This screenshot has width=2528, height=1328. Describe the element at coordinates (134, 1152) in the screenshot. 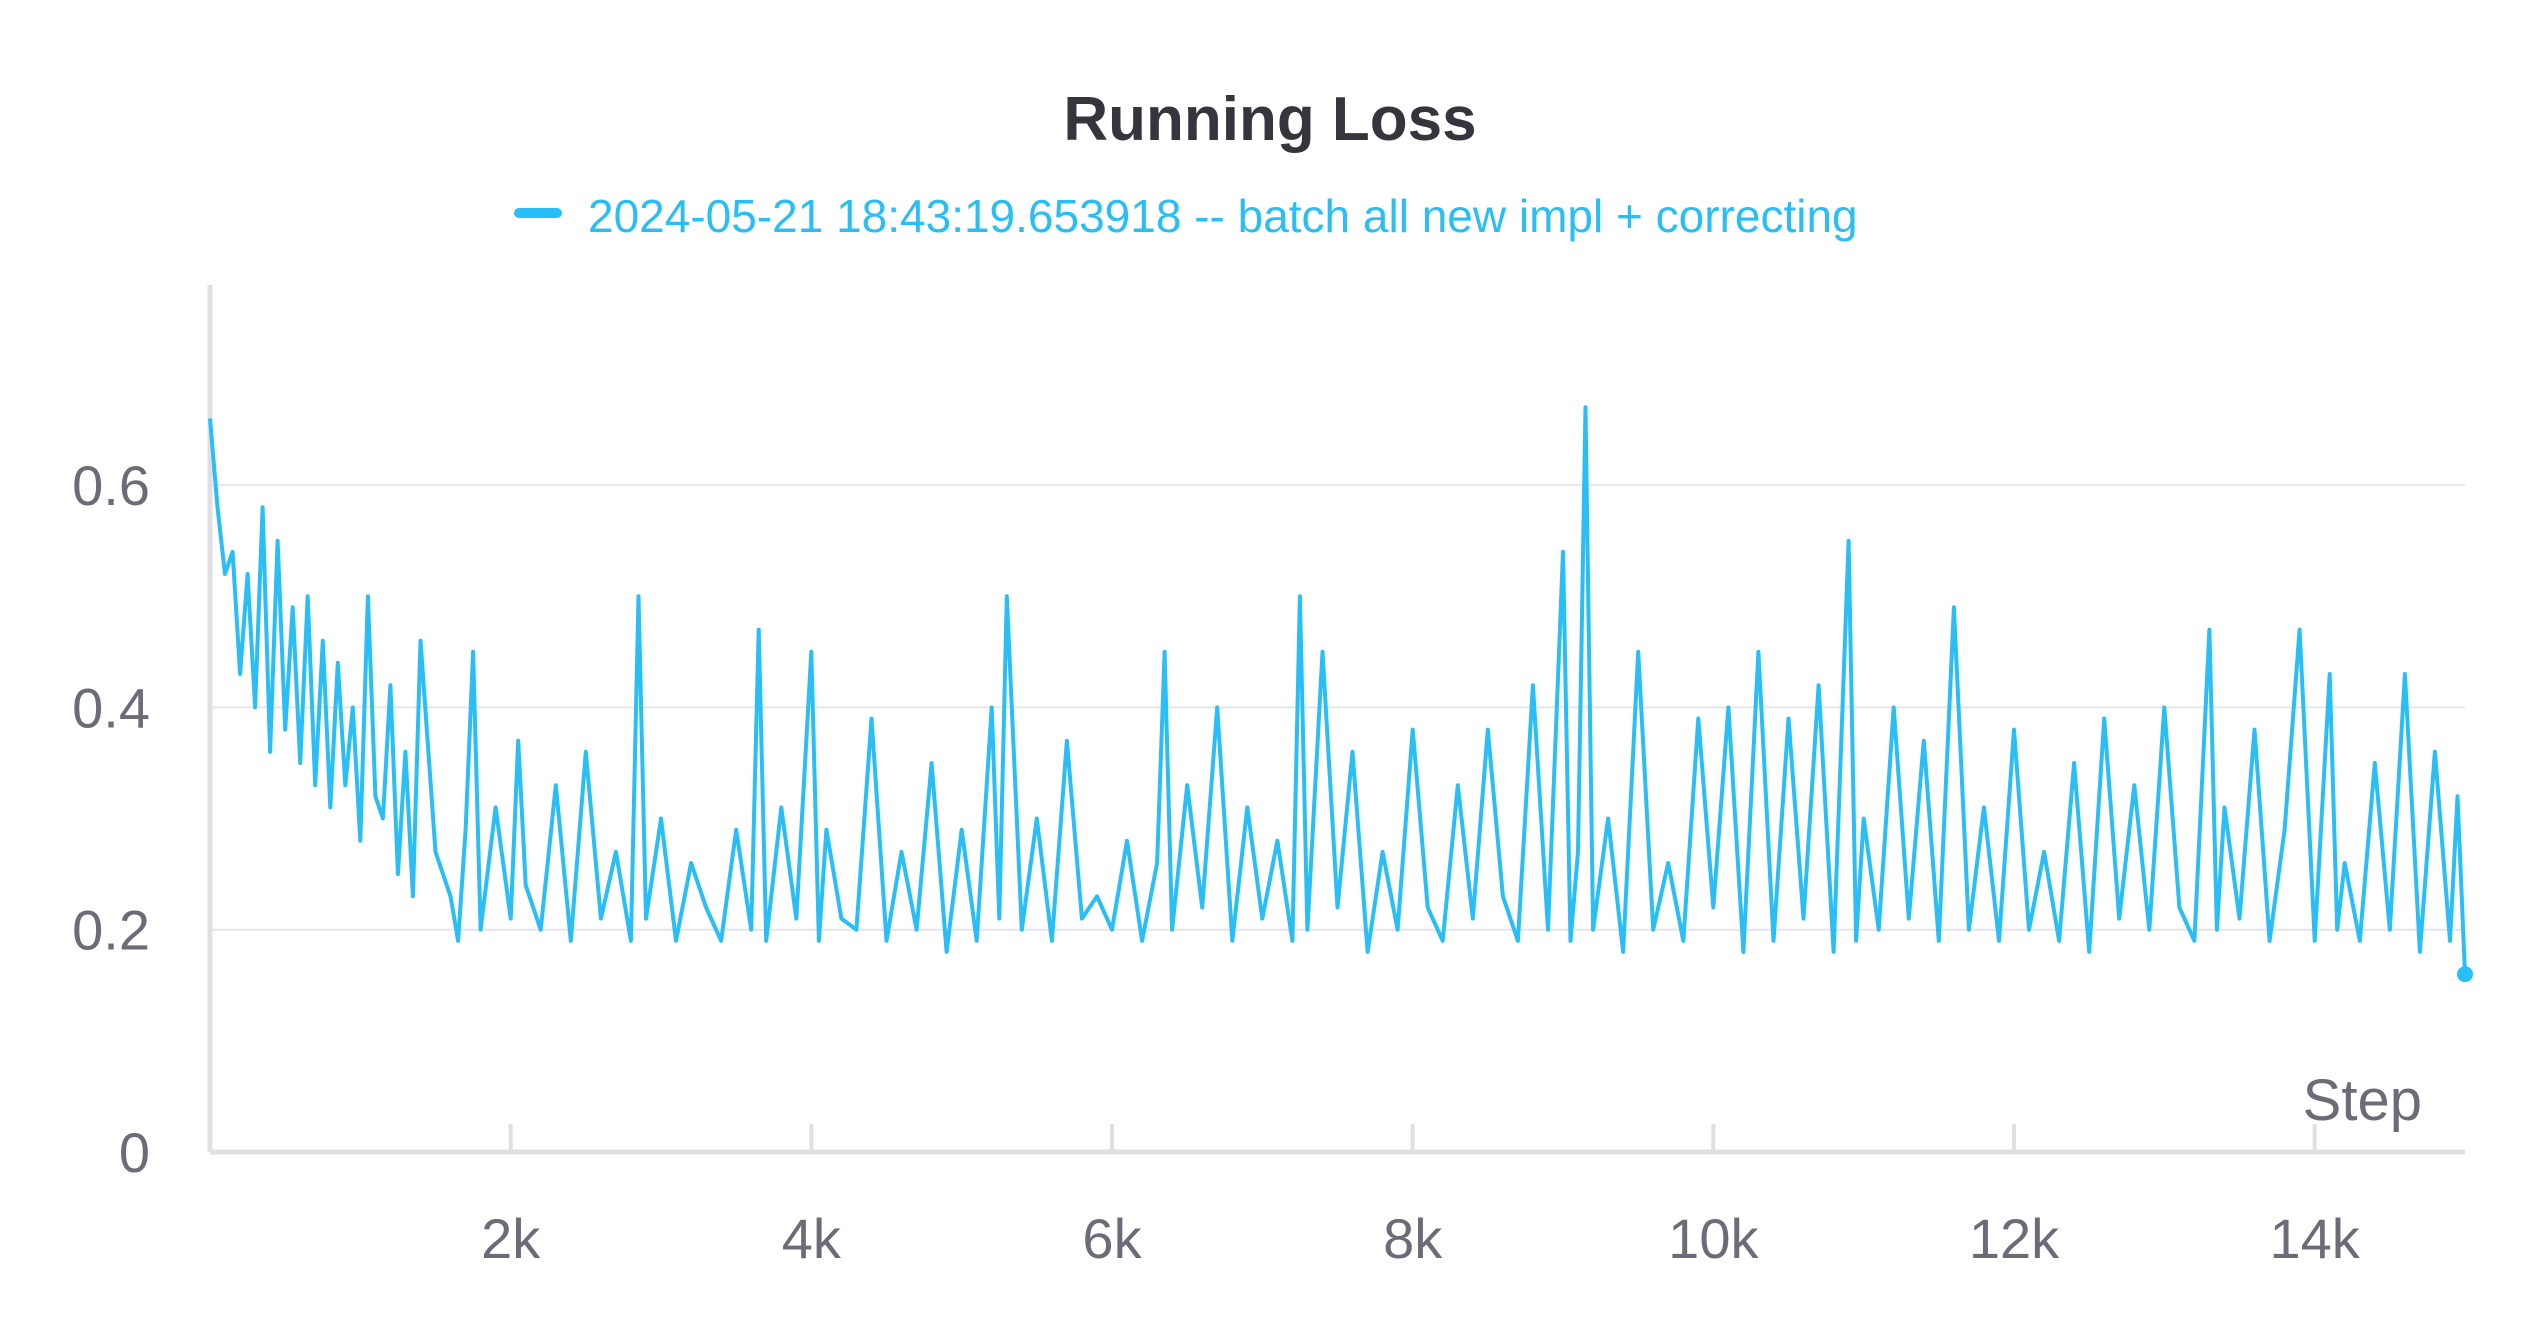

I see `y-tick-label: 0` at that location.